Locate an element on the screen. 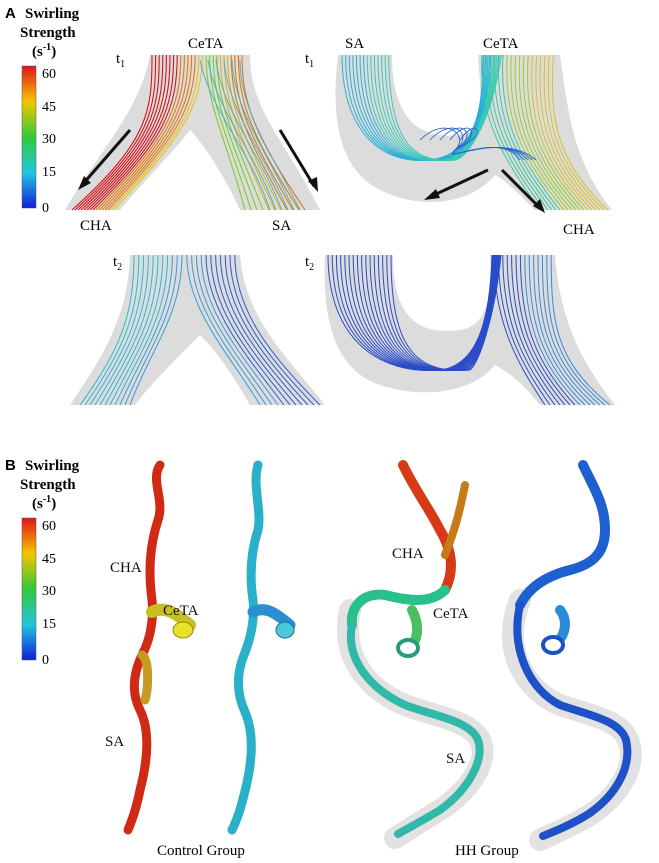 Image resolution: width=659 pixels, height=863 pixels. b-control-t2-label: t2 is located at coordinates (219, 467).